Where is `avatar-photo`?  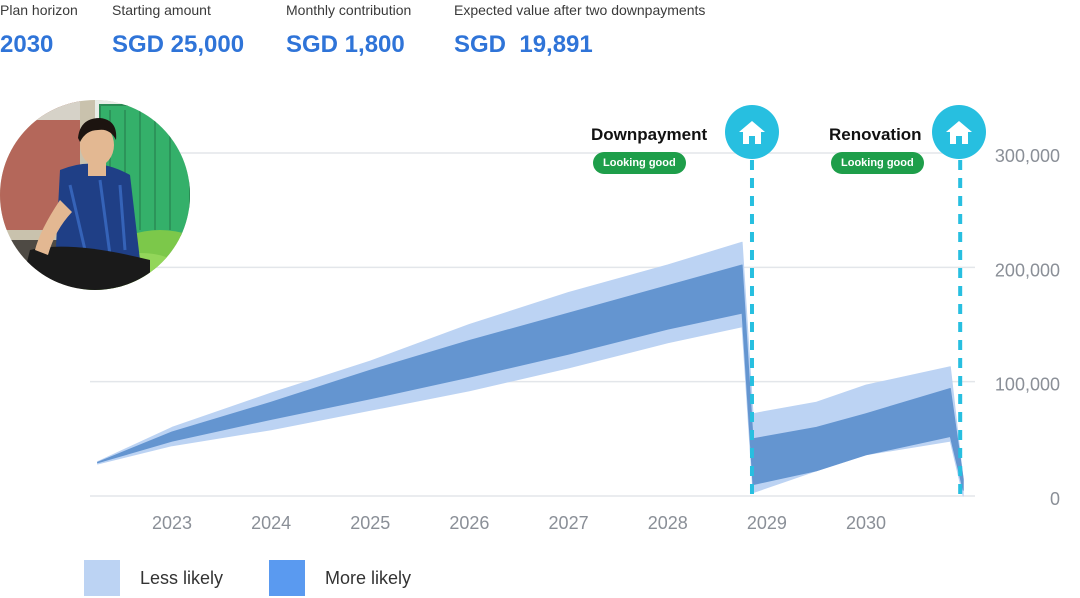
avatar-photo is located at coordinates (95, 195).